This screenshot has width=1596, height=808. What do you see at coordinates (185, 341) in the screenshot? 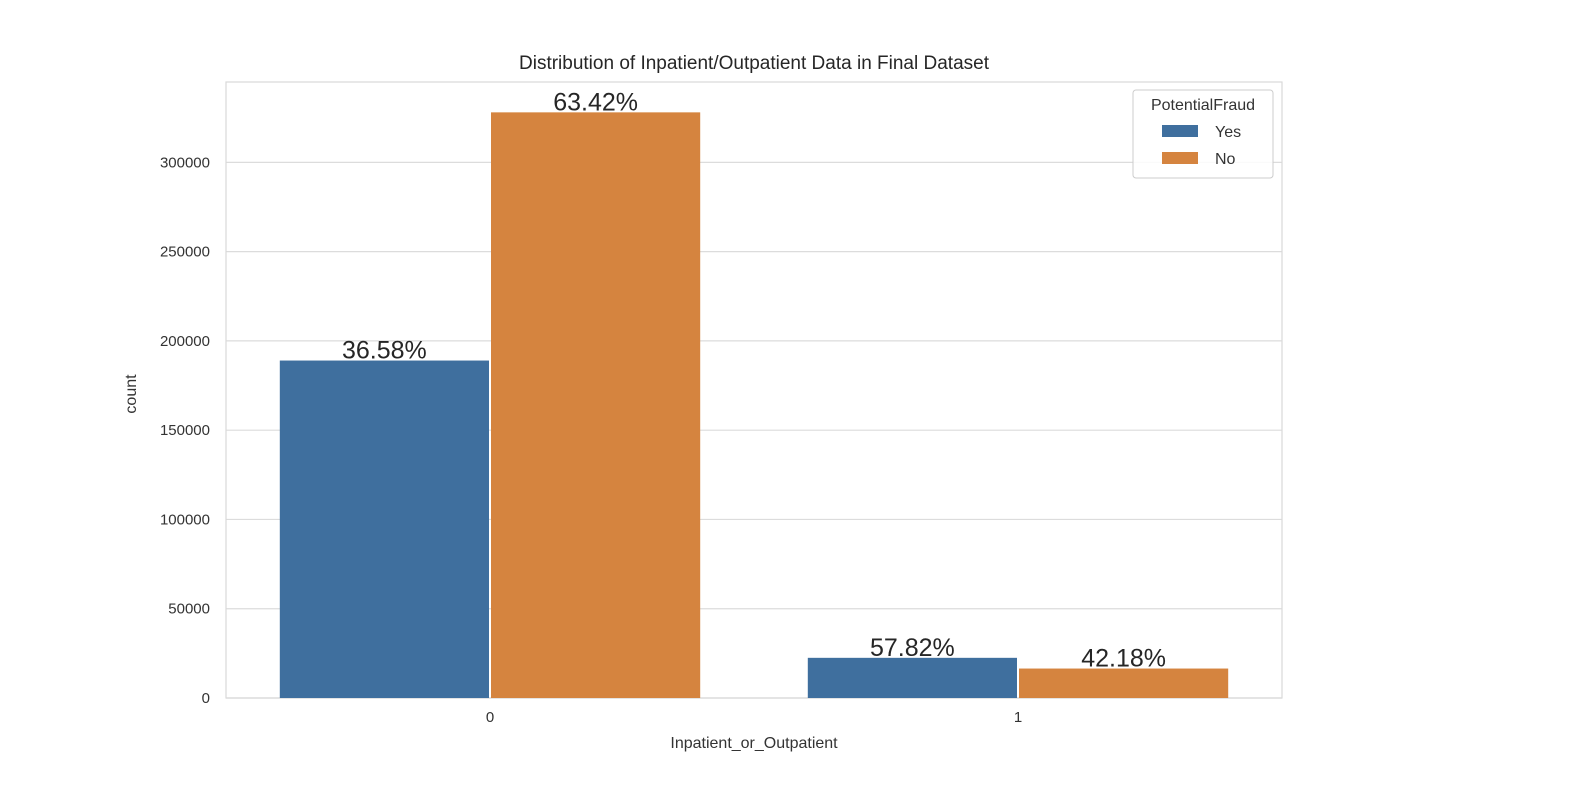
I see `y-tick-label: 200000` at bounding box center [185, 341].